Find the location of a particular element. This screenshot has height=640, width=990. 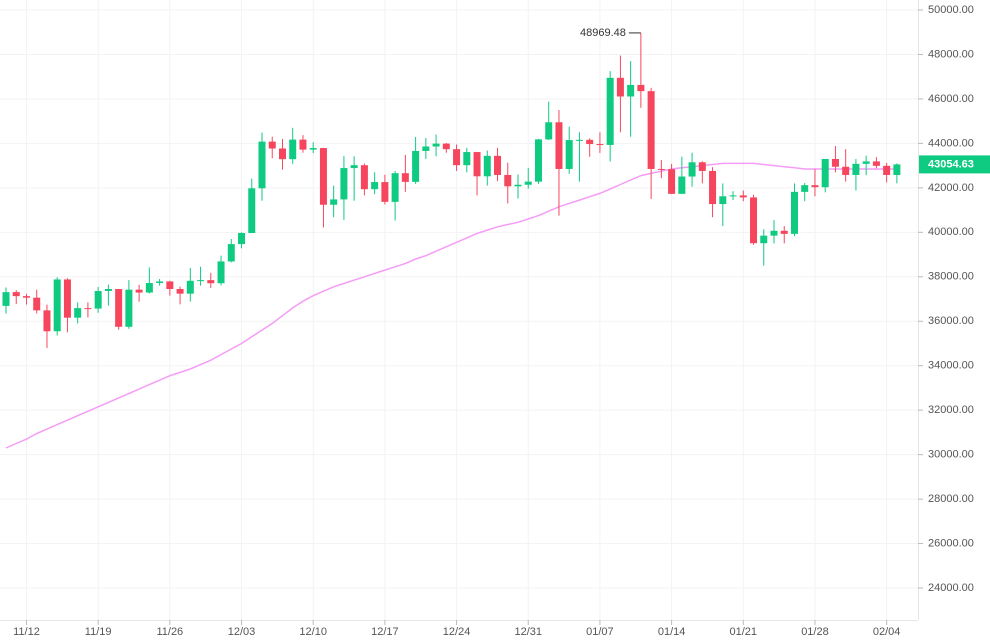

x-tick-label: 01/14 is located at coordinates (672, 632).